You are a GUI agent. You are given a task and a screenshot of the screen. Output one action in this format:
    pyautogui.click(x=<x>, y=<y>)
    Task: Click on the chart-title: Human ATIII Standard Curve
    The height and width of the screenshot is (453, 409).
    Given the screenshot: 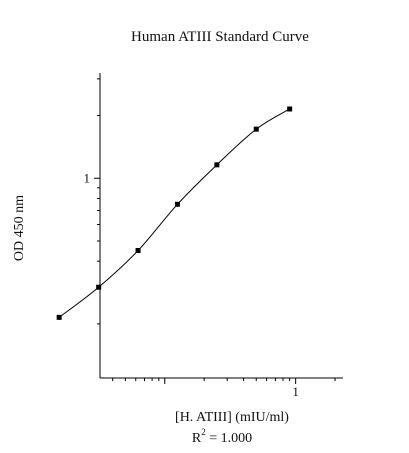 What is the action you would take?
    pyautogui.click(x=220, y=37)
    